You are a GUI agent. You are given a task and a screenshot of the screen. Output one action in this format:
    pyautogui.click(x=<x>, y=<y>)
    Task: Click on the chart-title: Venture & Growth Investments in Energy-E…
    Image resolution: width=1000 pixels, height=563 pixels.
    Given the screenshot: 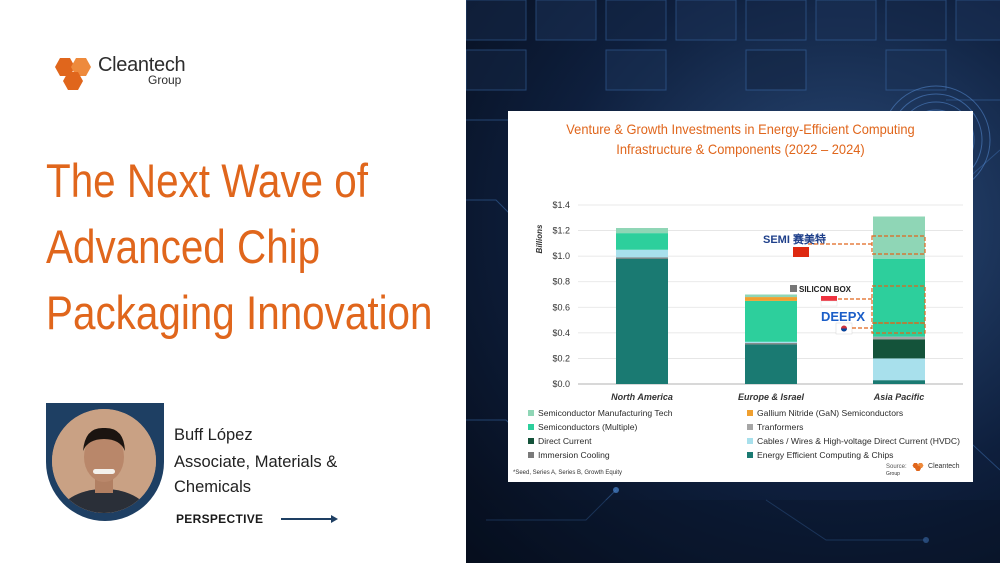 What is the action you would take?
    pyautogui.click(x=741, y=139)
    